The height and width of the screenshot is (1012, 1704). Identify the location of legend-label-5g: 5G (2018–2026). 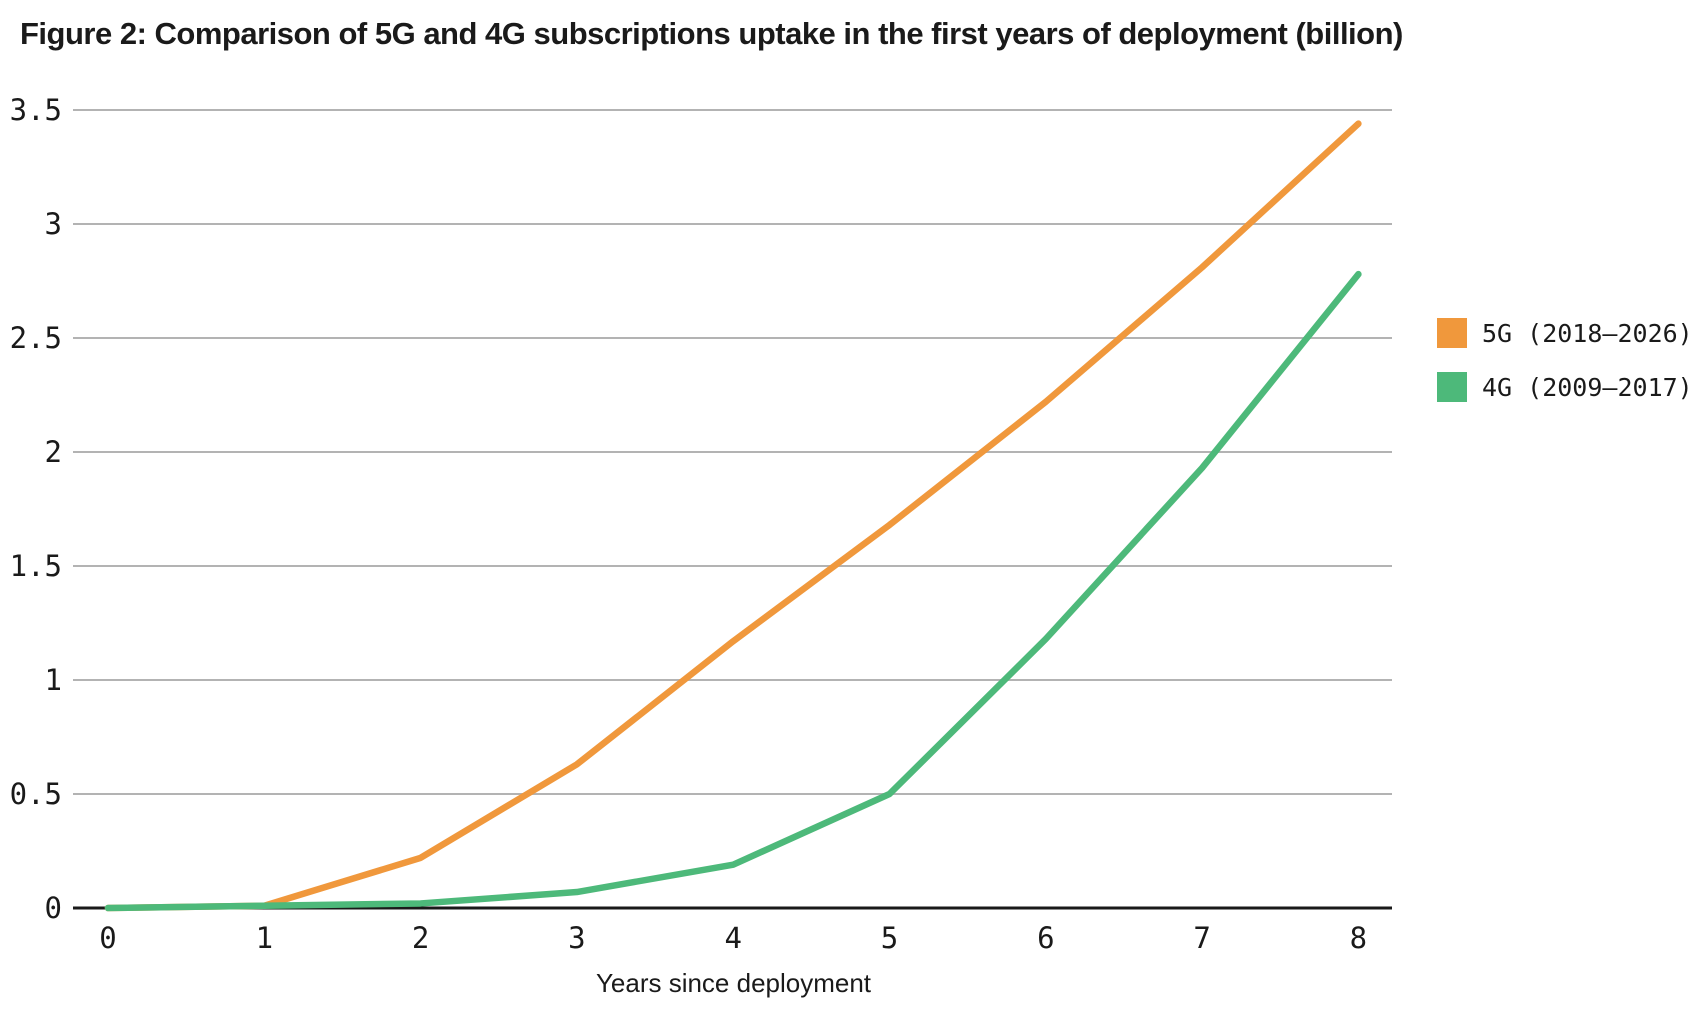
(1587, 333).